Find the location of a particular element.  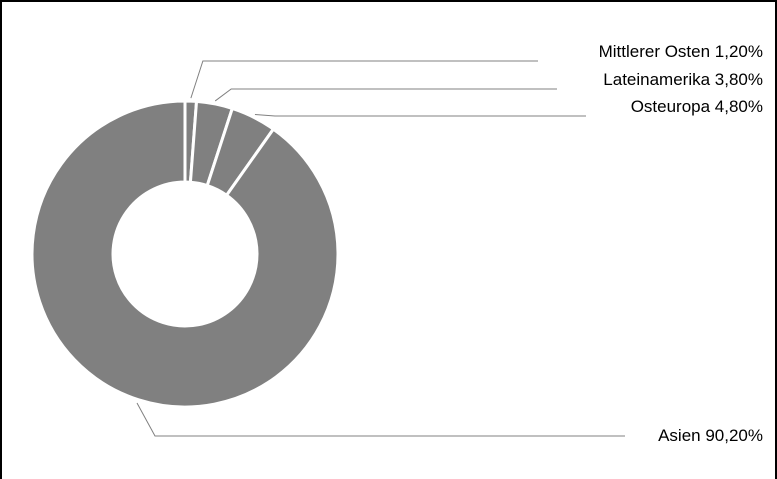

leader-asien is located at coordinates (380, 419).